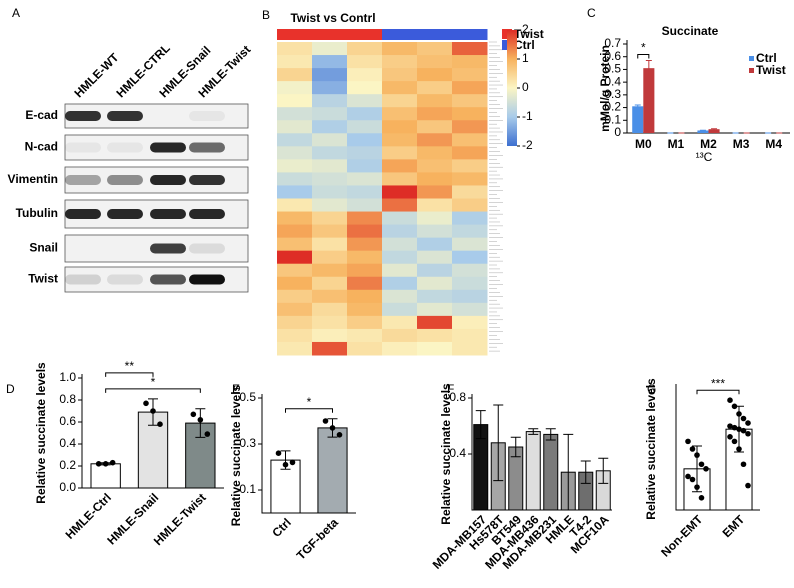  I want to click on significance-label: ***, so click(718, 383).